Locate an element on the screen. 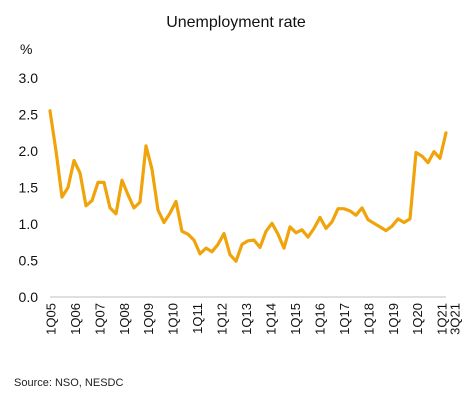 The height and width of the screenshot is (418, 476). x-tick-label: 1Q10 is located at coordinates (173, 319).